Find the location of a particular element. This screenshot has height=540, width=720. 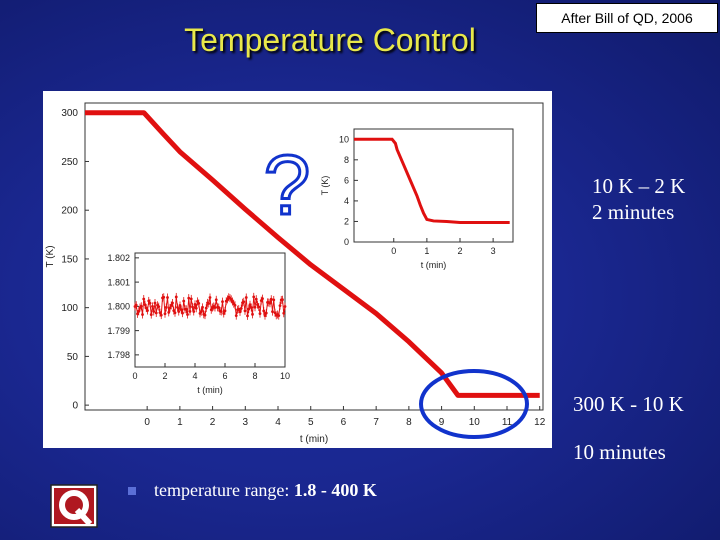

main-ytick-label: 250 is located at coordinates (69, 162).